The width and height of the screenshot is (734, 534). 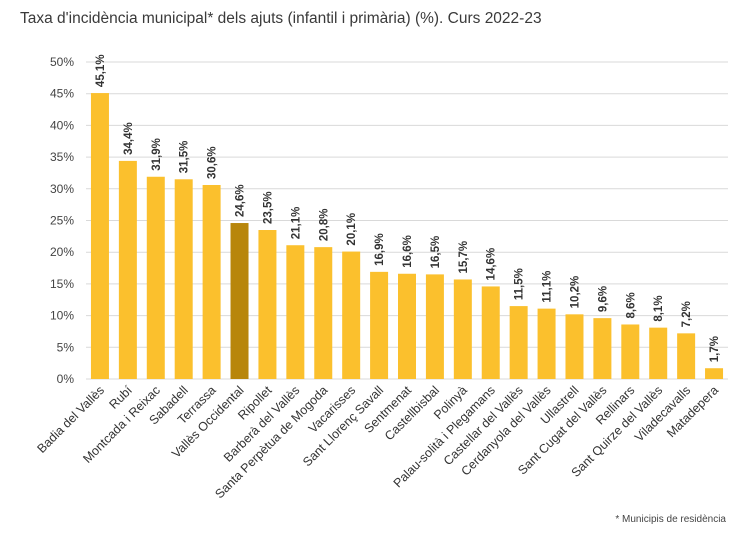 What do you see at coordinates (352, 229) in the screenshot?
I see `value-label: 20,1%` at bounding box center [352, 229].